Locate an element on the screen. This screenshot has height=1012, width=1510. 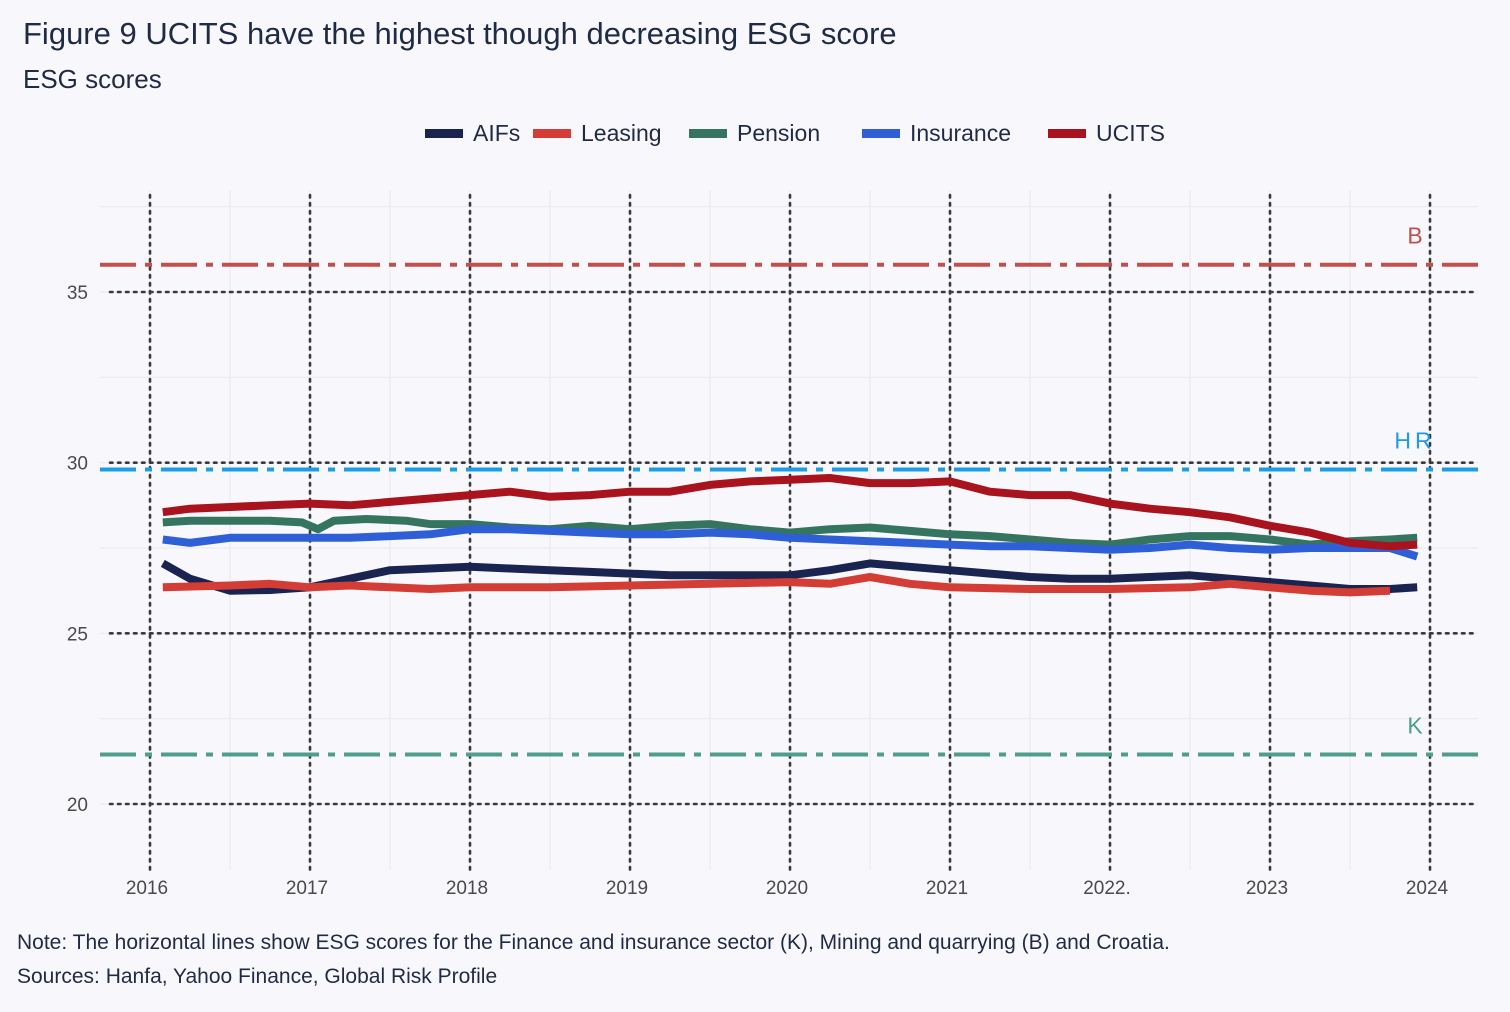
legend: AIFs Leasing Pension Insurance UCITS is located at coordinates (755, 136).